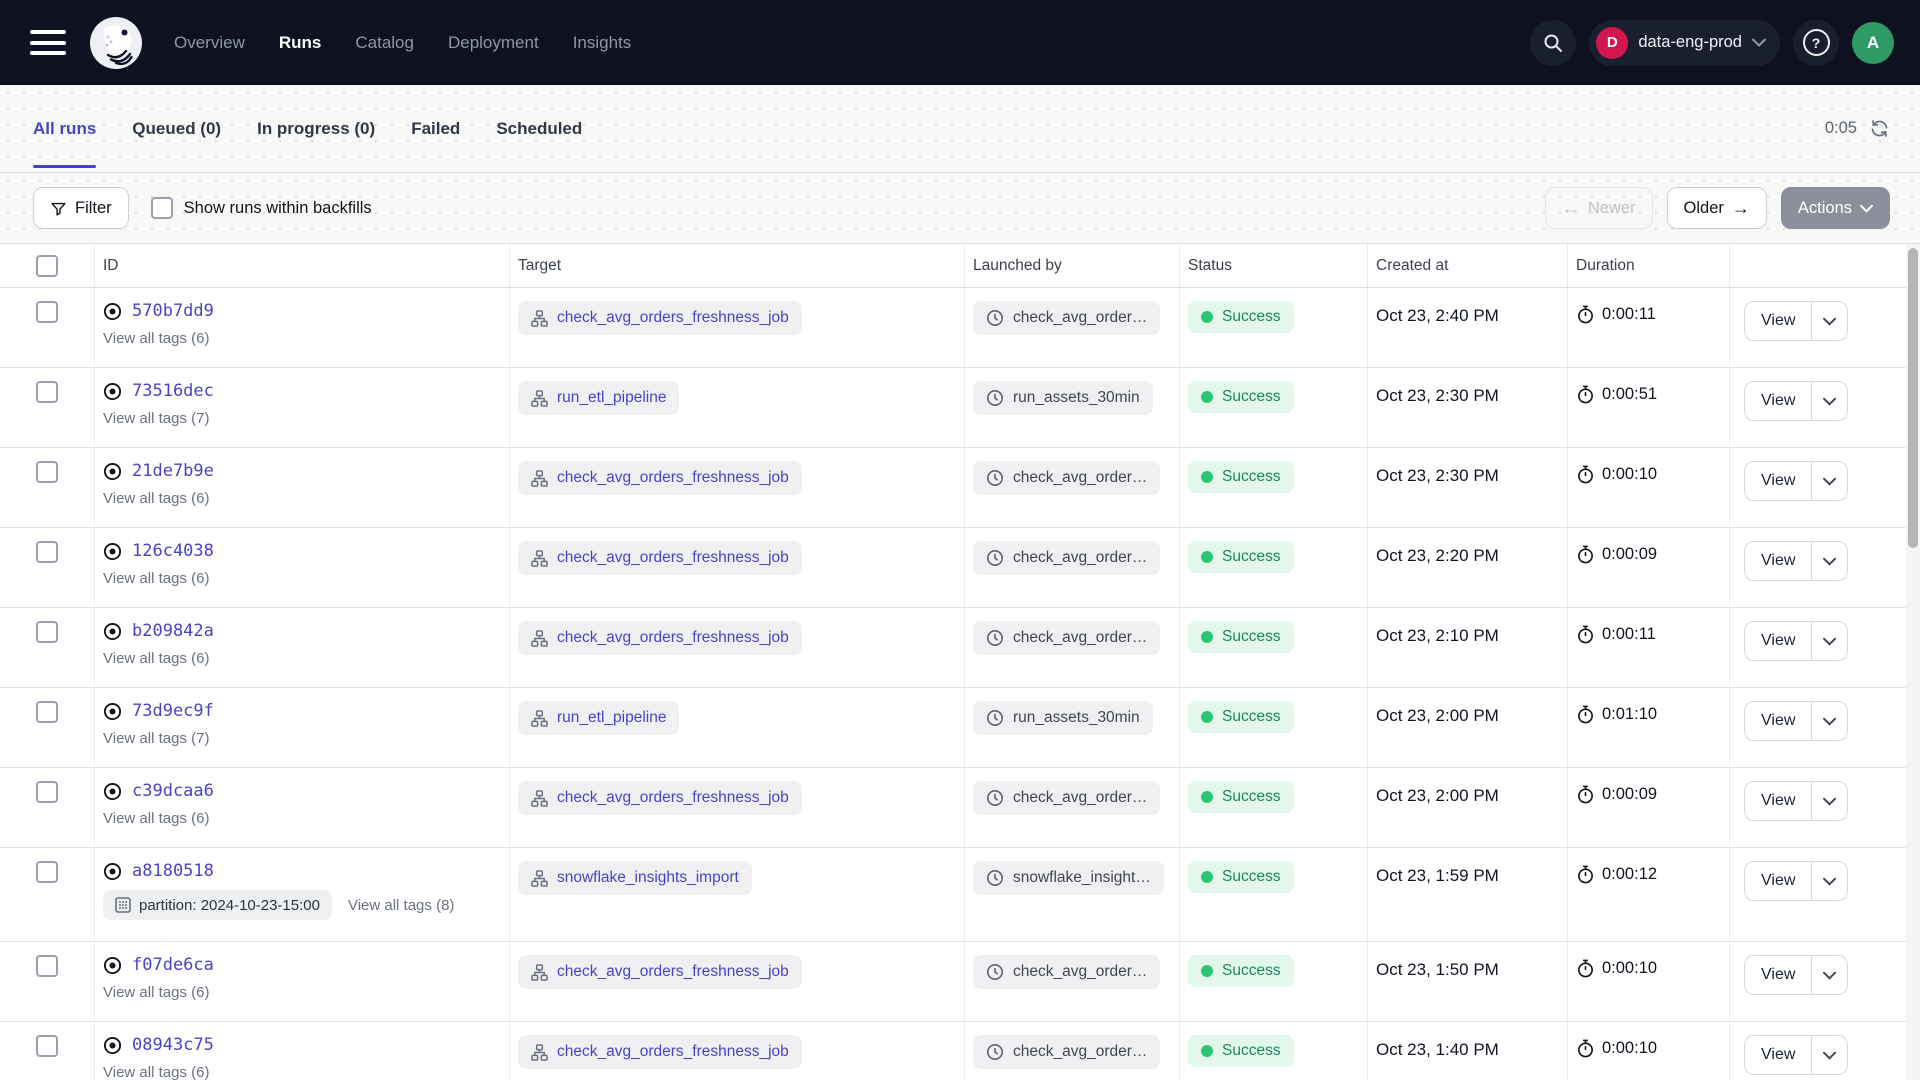  Describe the element at coordinates (81, 208) in the screenshot. I see `filter-button: Filter` at that location.